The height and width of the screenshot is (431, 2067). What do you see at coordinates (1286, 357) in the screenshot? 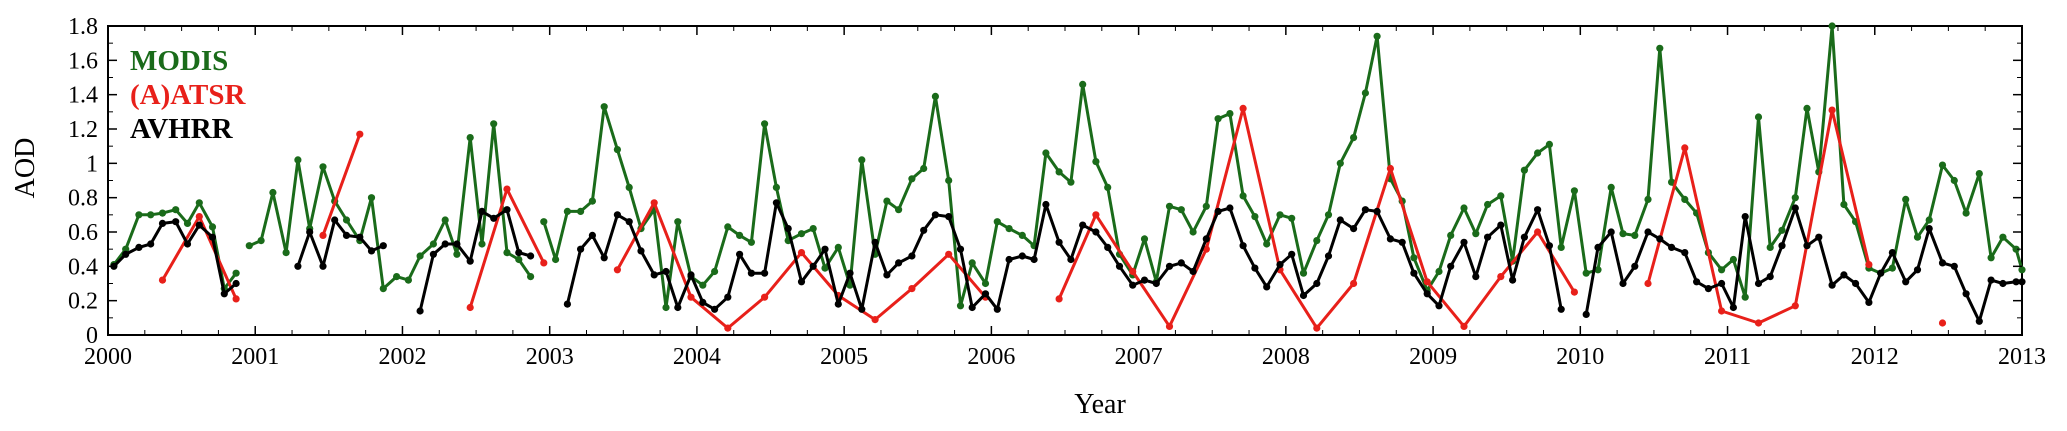
I see `x-tick-label: 2008` at bounding box center [1286, 357].